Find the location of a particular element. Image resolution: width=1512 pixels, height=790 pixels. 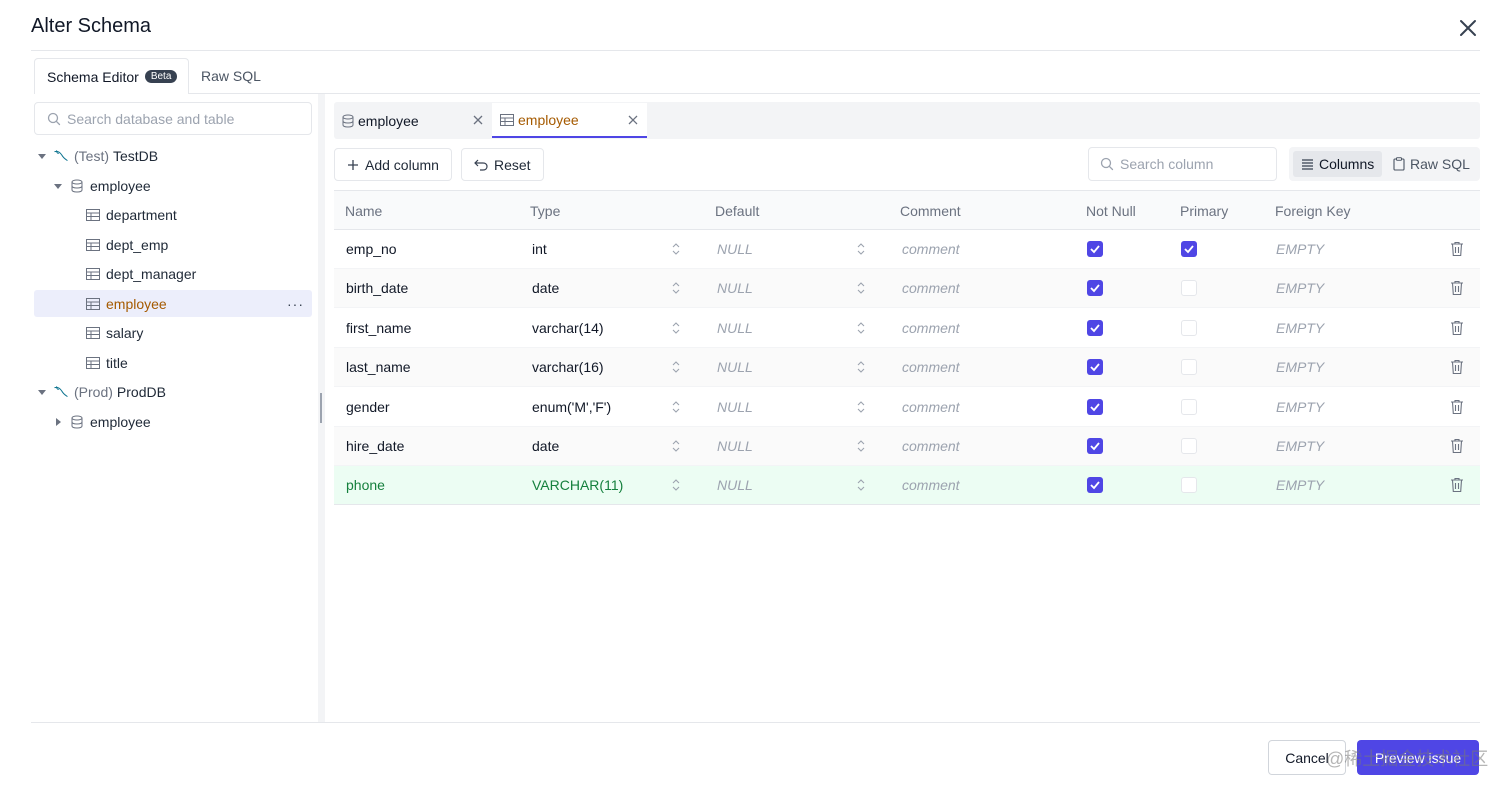

cancel-button: Cancel is located at coordinates (1307, 757).